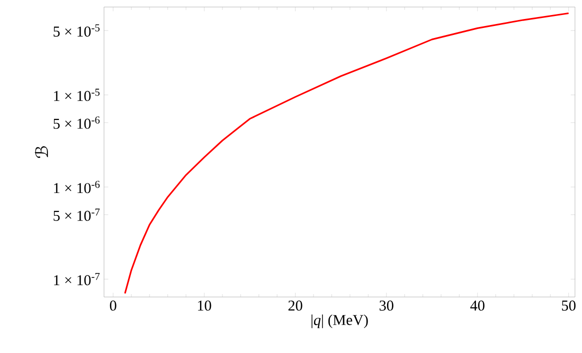 The width and height of the screenshot is (582, 353). I want to click on x-tick-label: 30, so click(387, 305).